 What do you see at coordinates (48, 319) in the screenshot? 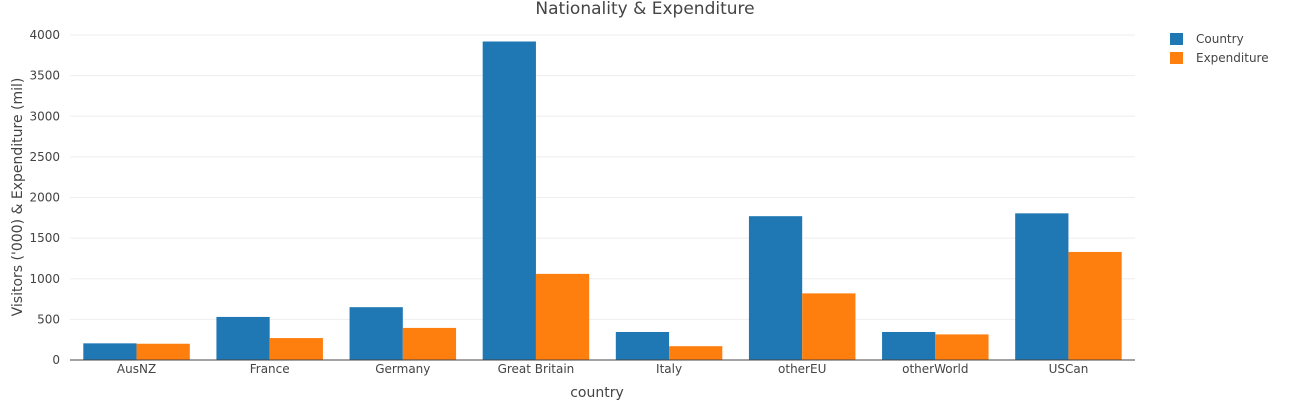
I see `y-tick-label: 500` at bounding box center [48, 319].